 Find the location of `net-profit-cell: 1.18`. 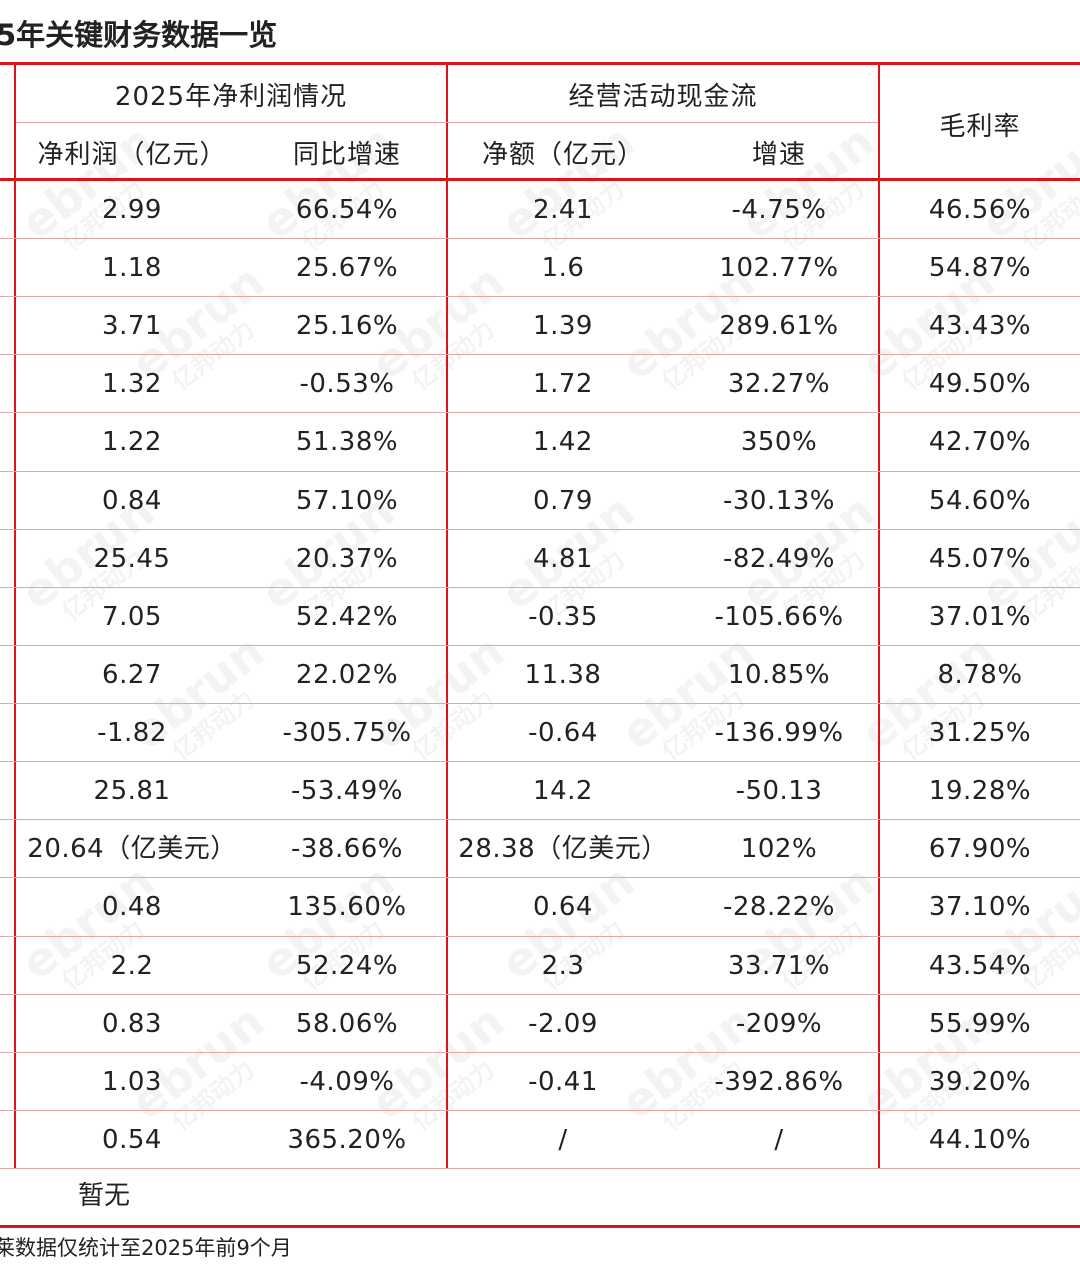

net-profit-cell: 1.18 is located at coordinates (132, 268).